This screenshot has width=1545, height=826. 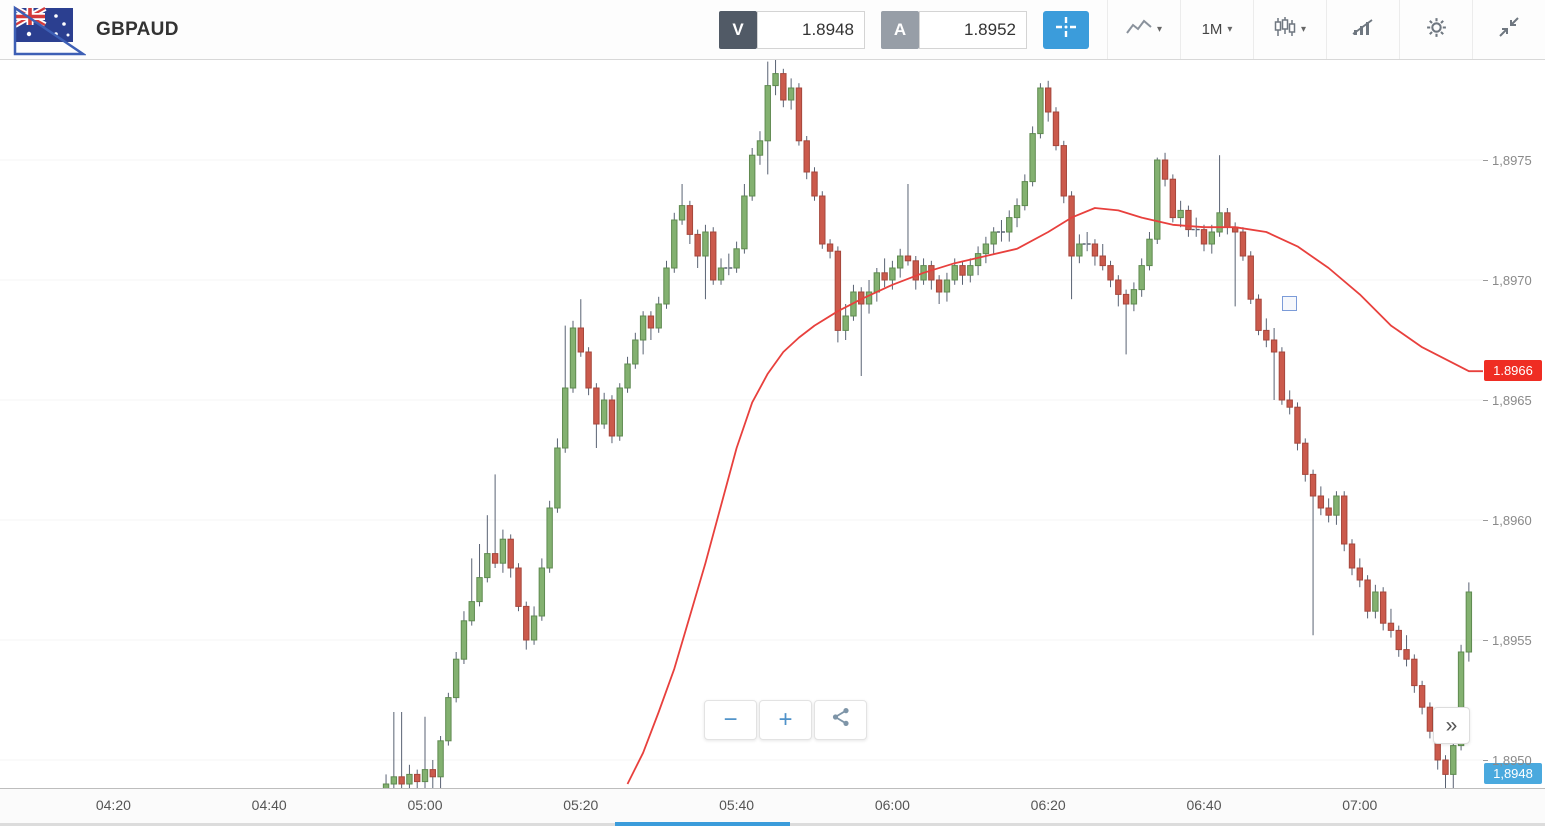 I want to click on indicators-button, so click(x=1363, y=29).